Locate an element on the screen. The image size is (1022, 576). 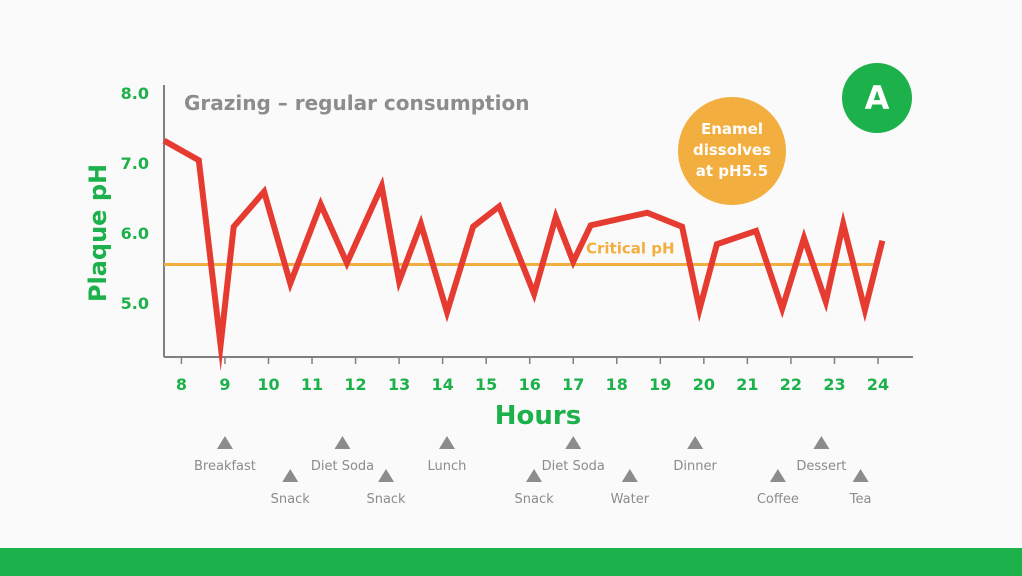
x-tick-label-16: 16 is located at coordinates (530, 384).